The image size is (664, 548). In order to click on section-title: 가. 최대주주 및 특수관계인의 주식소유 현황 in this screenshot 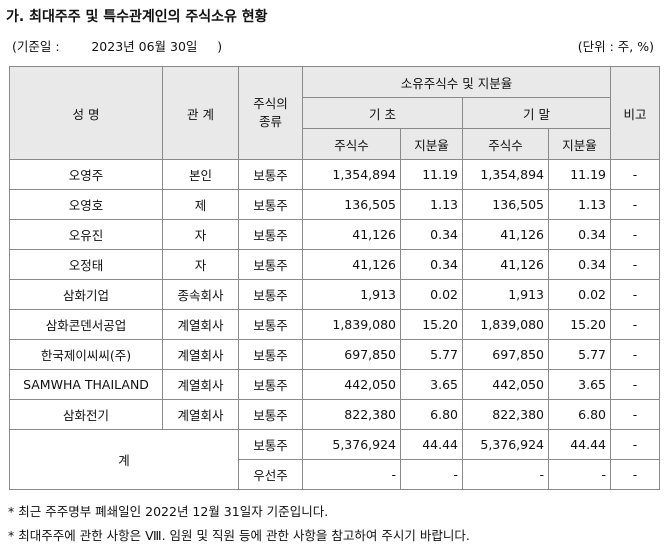, I will do `click(137, 17)`.